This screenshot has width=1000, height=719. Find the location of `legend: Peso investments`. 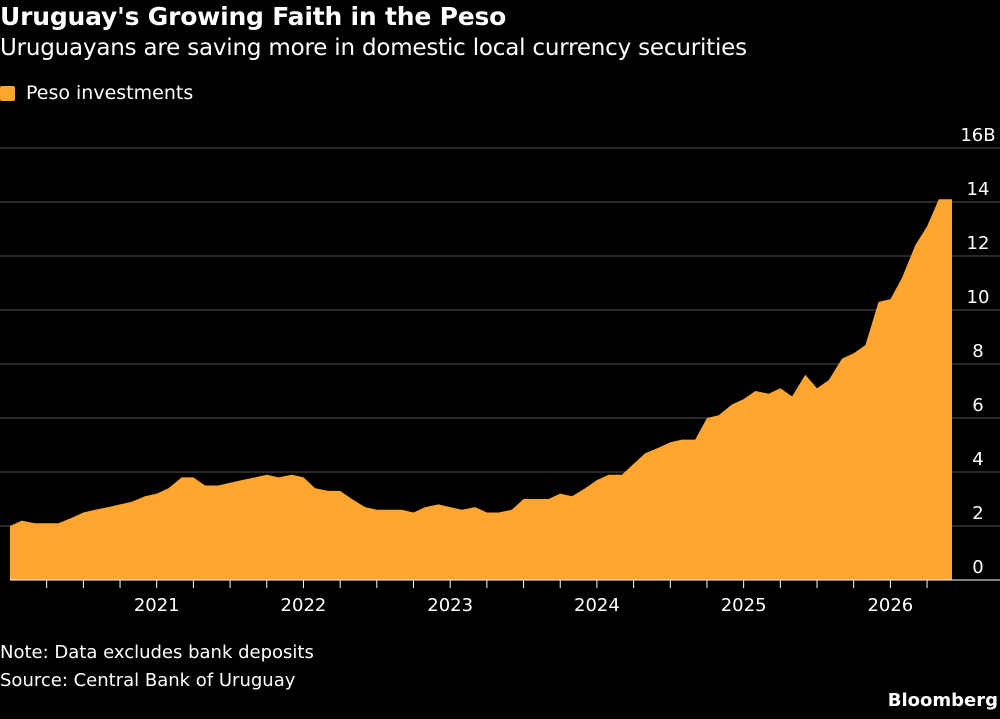

legend: Peso investments is located at coordinates (96, 93).